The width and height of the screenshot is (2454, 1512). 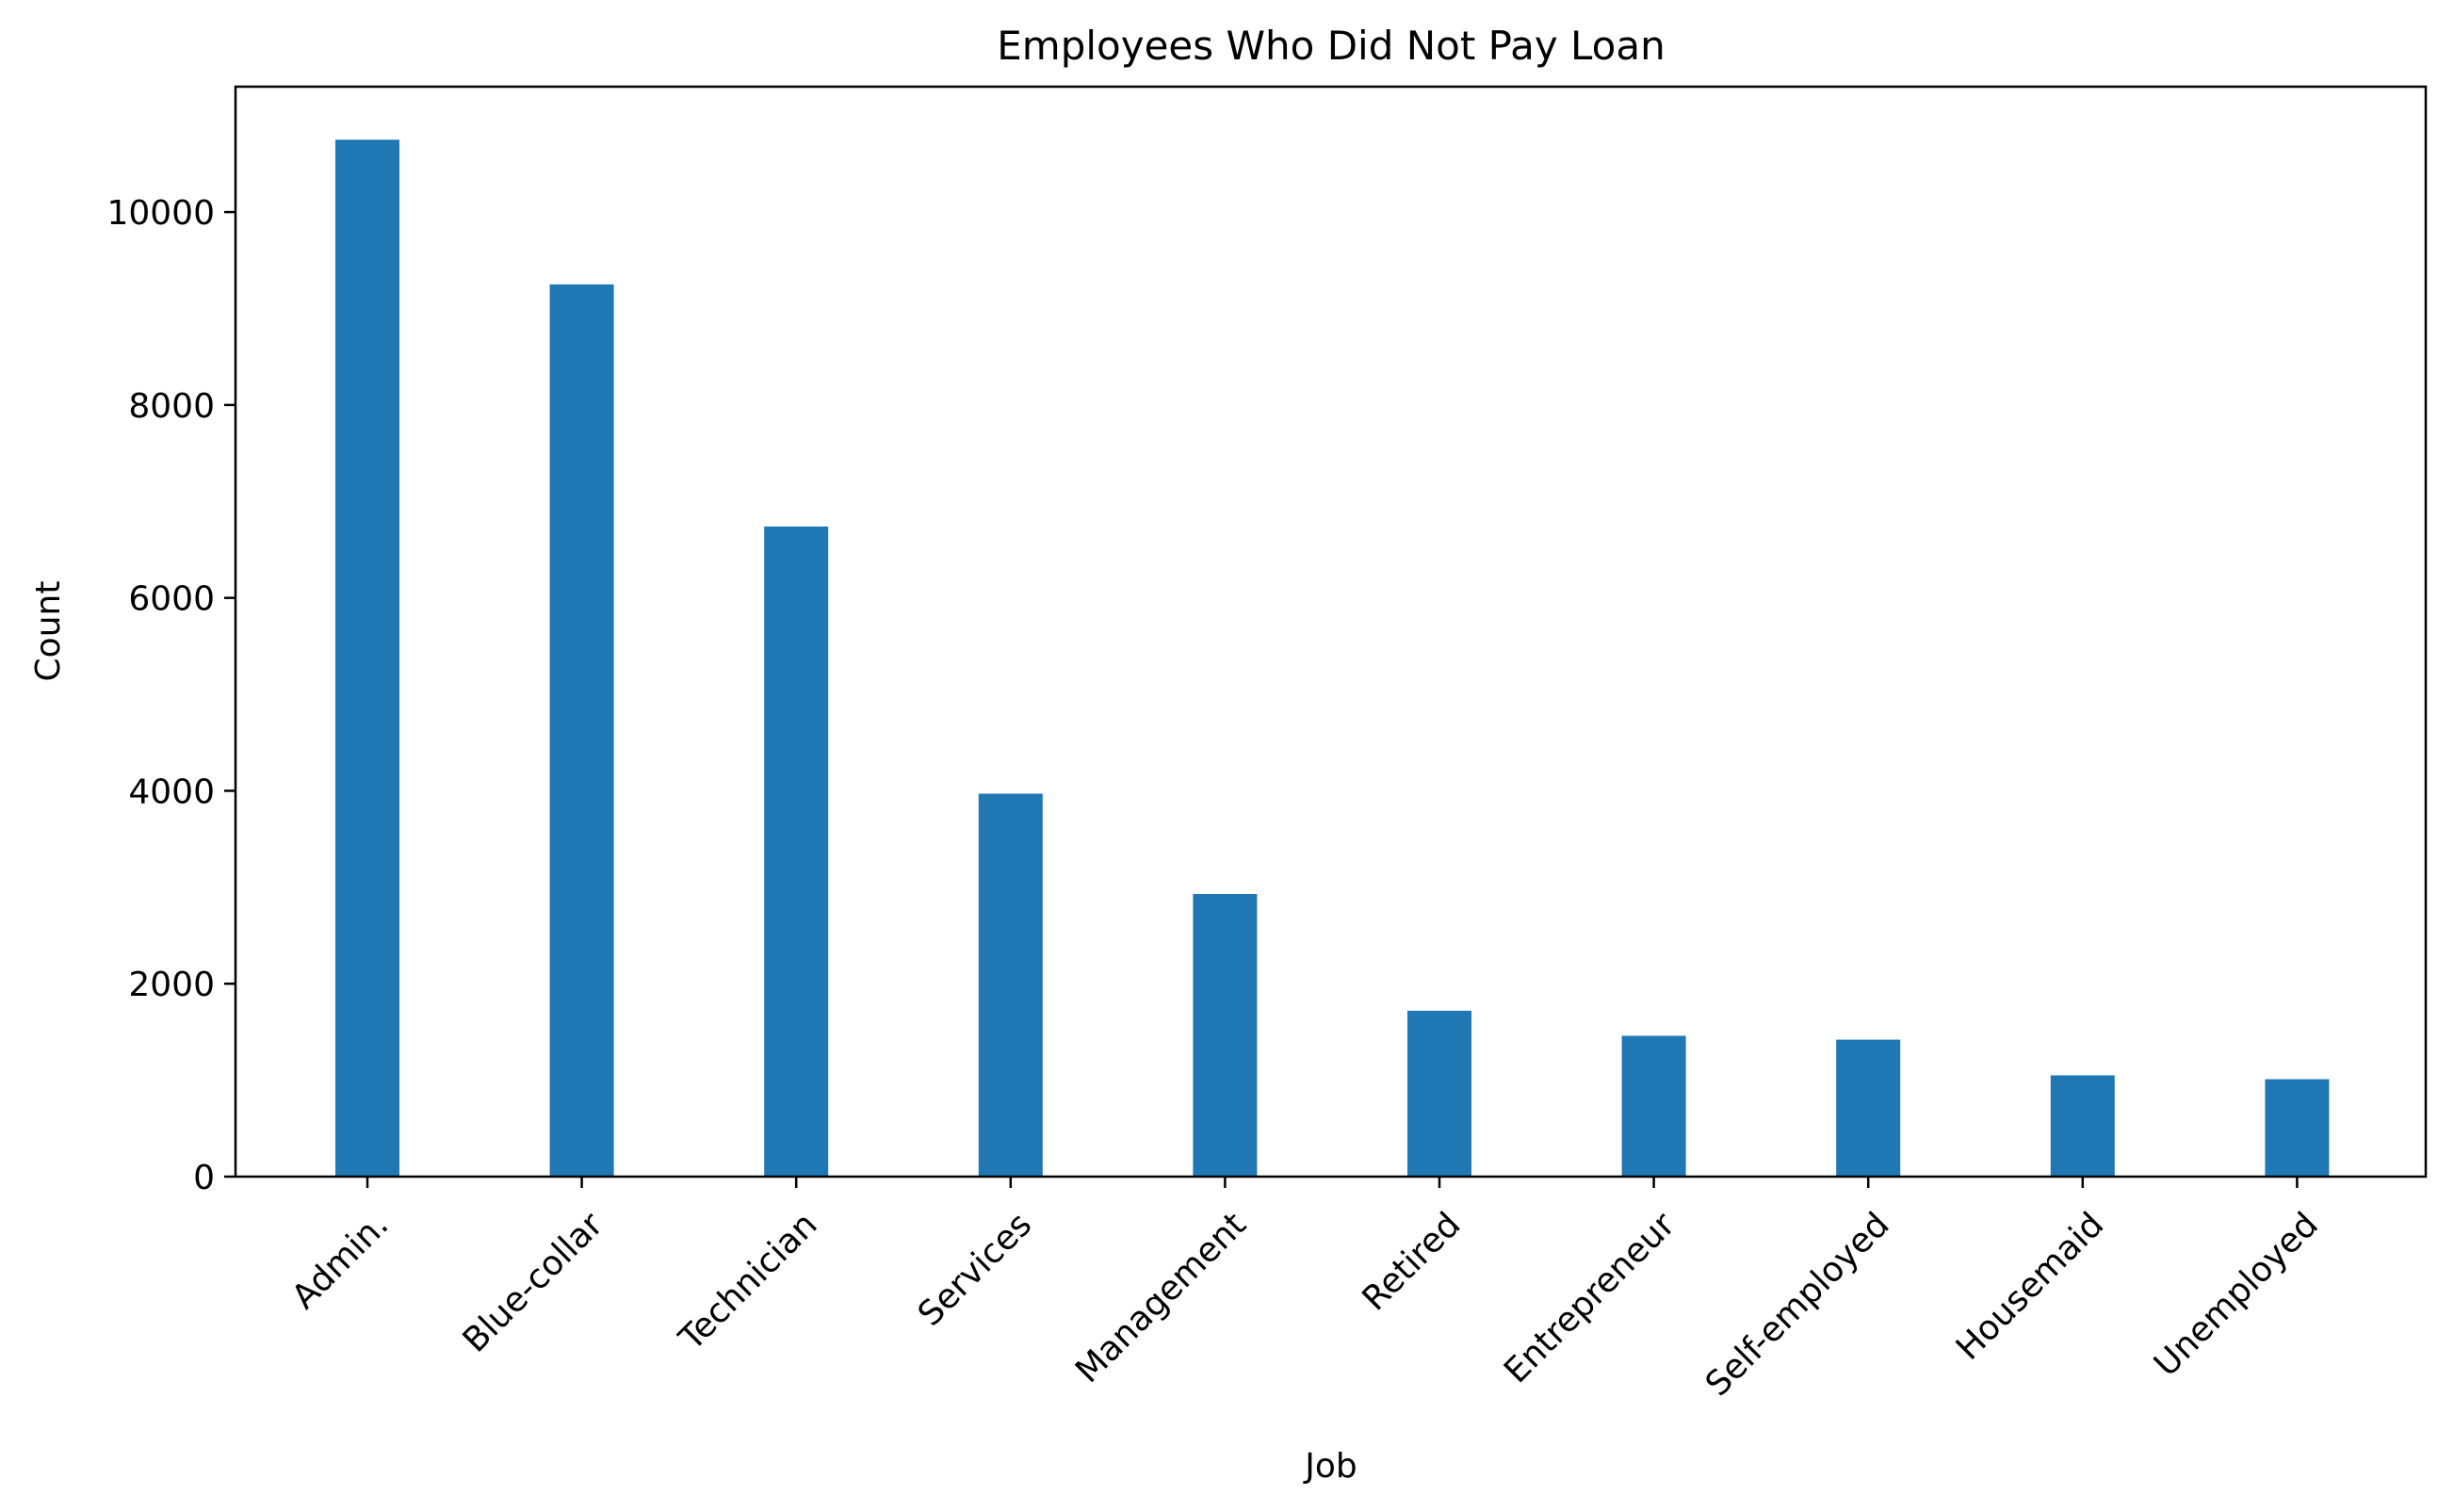 What do you see at coordinates (171, 406) in the screenshot?
I see `y-tick-label: 8000` at bounding box center [171, 406].